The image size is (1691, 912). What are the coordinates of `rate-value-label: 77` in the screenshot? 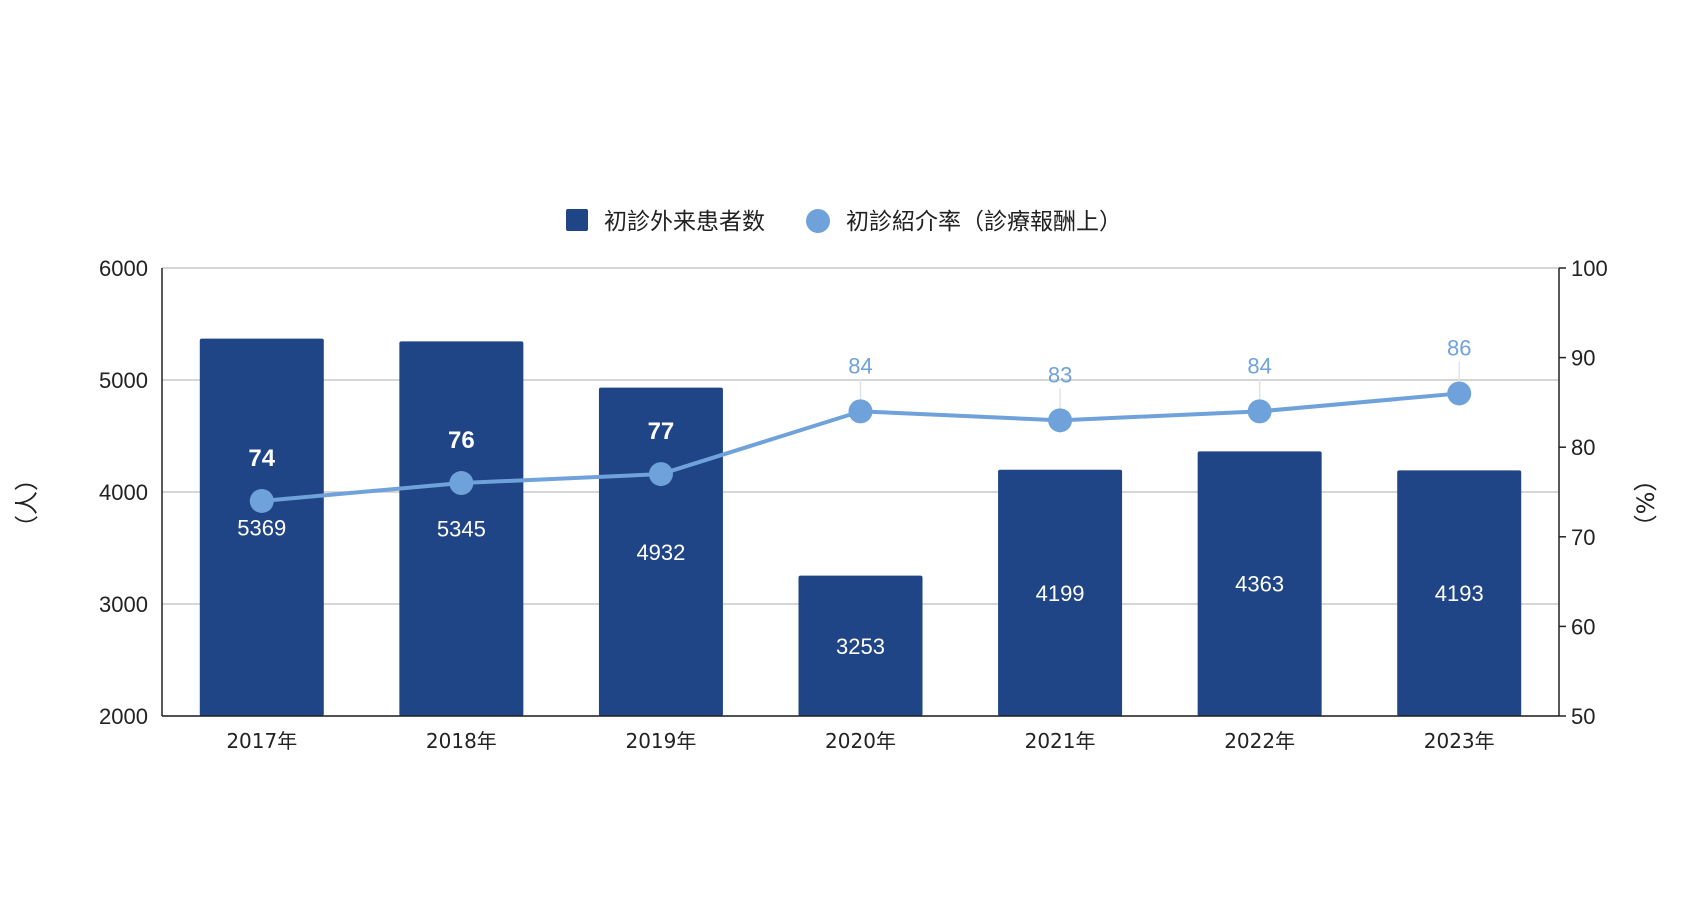 It's located at (661, 431).